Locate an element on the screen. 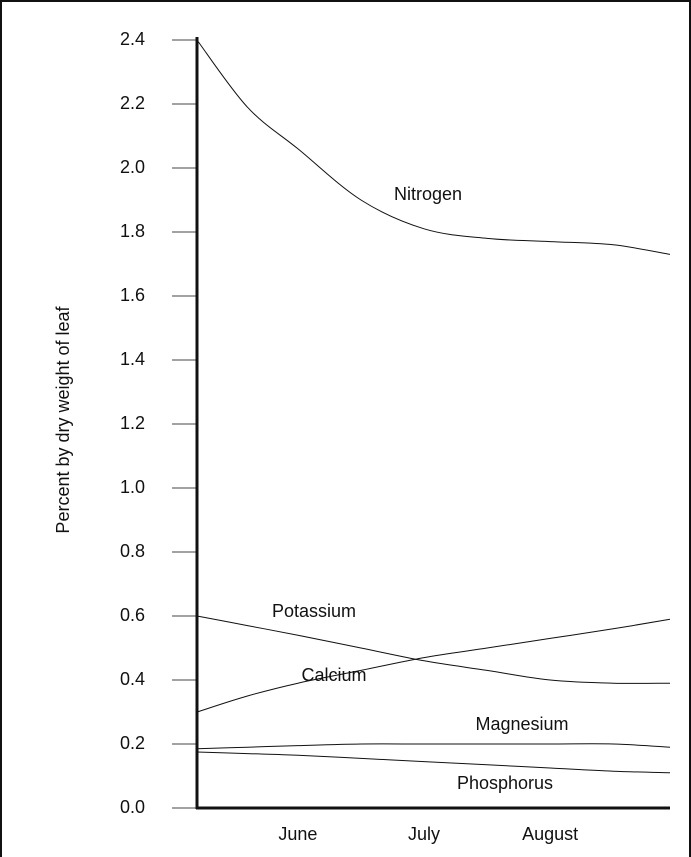 This screenshot has height=857, width=691. y-tick-label: 1.2 is located at coordinates (132, 423).